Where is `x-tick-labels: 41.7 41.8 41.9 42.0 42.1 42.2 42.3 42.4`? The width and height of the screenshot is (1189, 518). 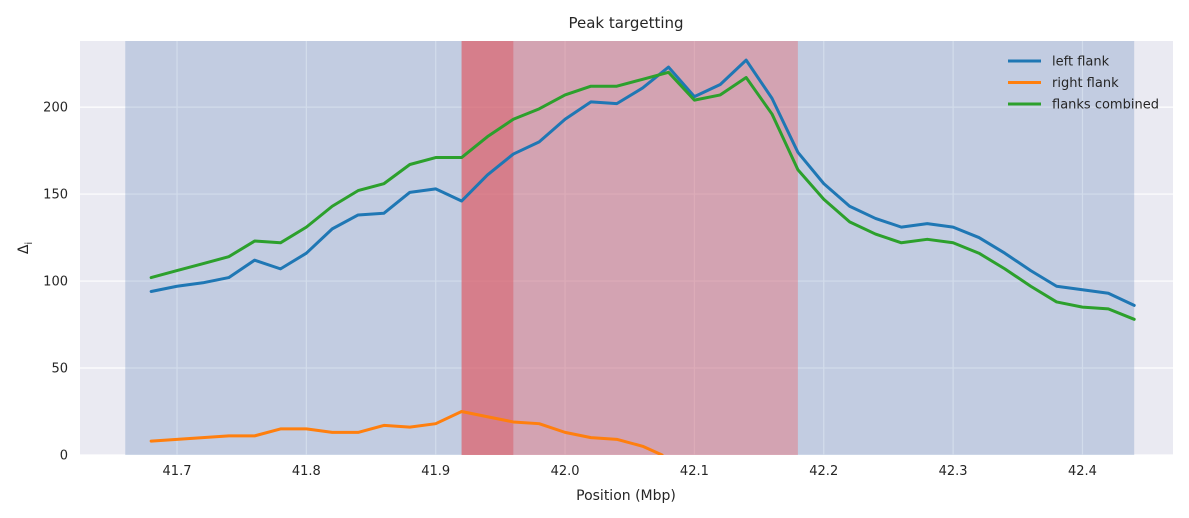
x-tick-labels: 41.7 41.8 41.9 42.0 42.1 42.2 42.3 42.4 is located at coordinates (630, 471).